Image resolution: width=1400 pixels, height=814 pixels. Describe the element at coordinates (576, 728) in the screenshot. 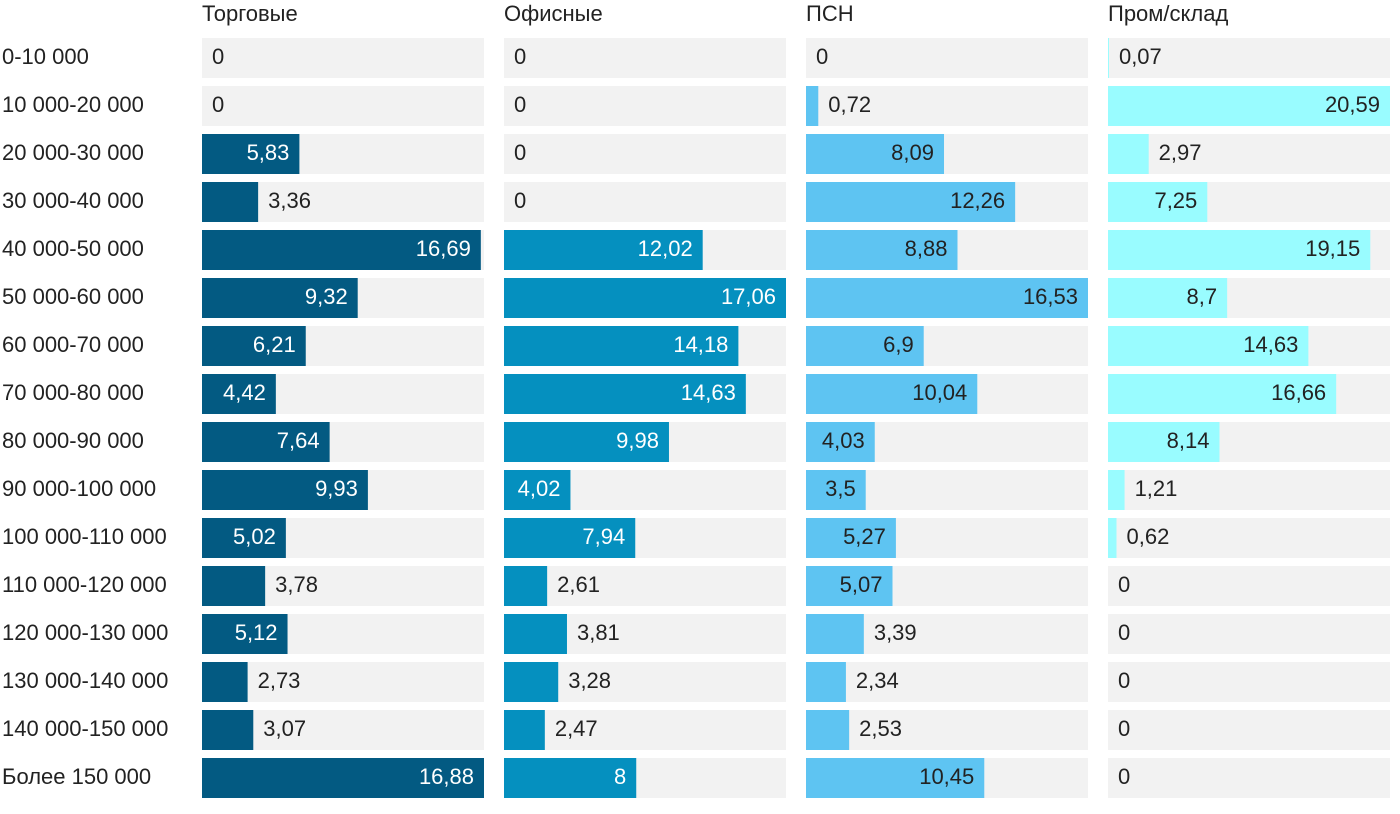

I see `value-label: 2,47` at that location.